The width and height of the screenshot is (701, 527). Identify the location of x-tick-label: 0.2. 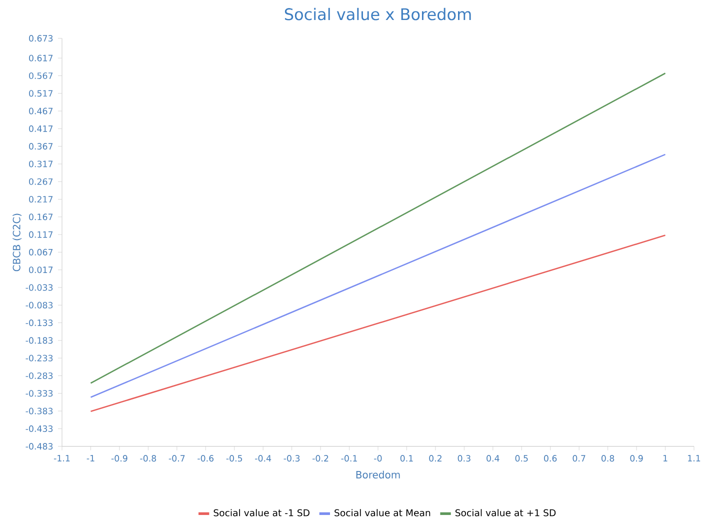
(435, 458).